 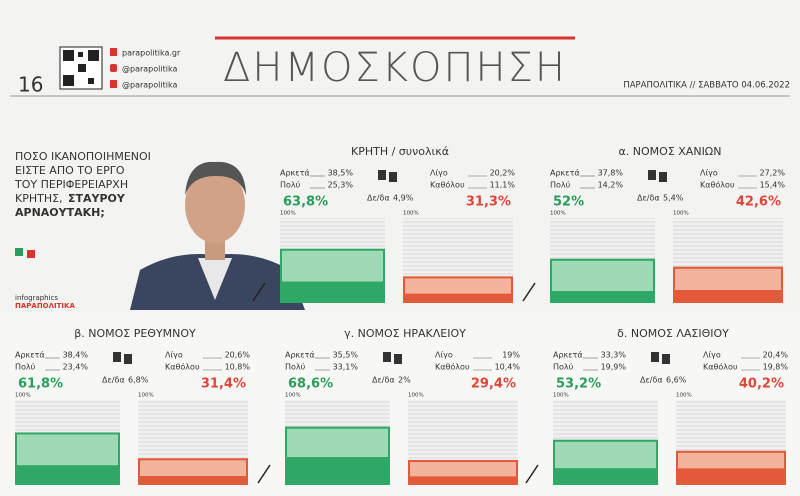 What do you see at coordinates (30, 85) in the screenshot?
I see `page-number: 16` at bounding box center [30, 85].